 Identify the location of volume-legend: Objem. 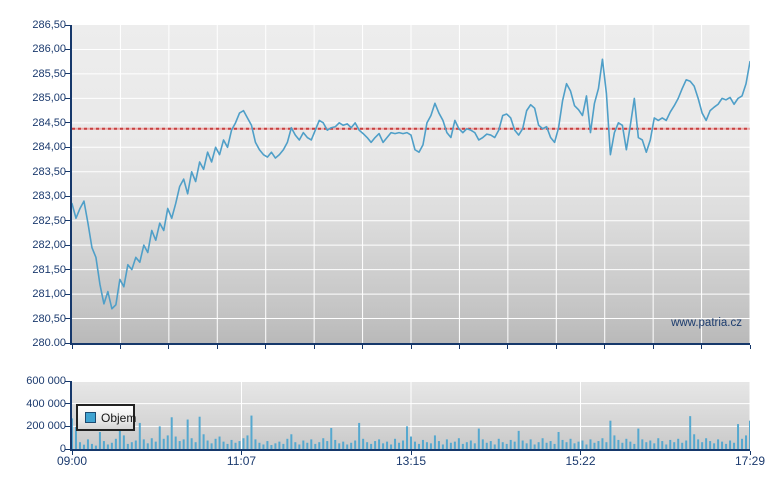
(106, 417).